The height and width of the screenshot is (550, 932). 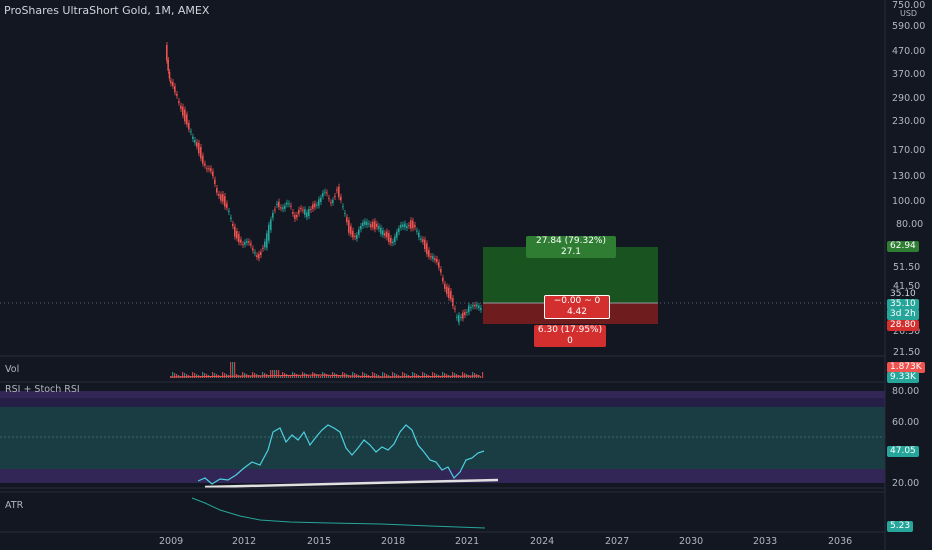 What do you see at coordinates (909, 121) in the screenshot?
I see `price-tick: 230.00` at bounding box center [909, 121].